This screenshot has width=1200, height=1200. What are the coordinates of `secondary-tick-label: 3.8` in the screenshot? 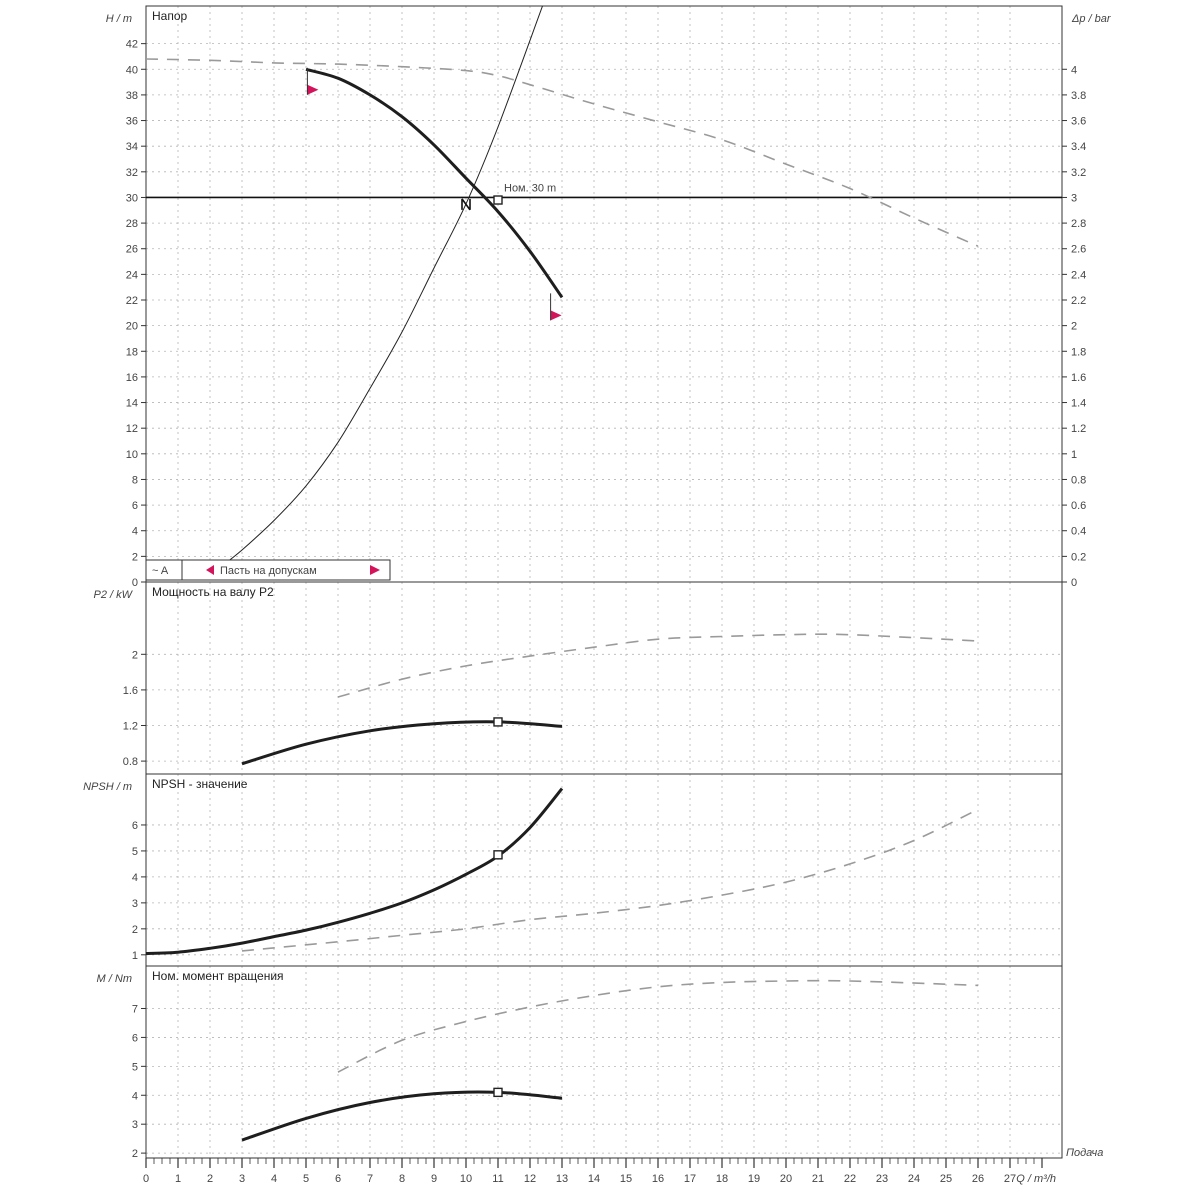 It's located at (1078, 96).